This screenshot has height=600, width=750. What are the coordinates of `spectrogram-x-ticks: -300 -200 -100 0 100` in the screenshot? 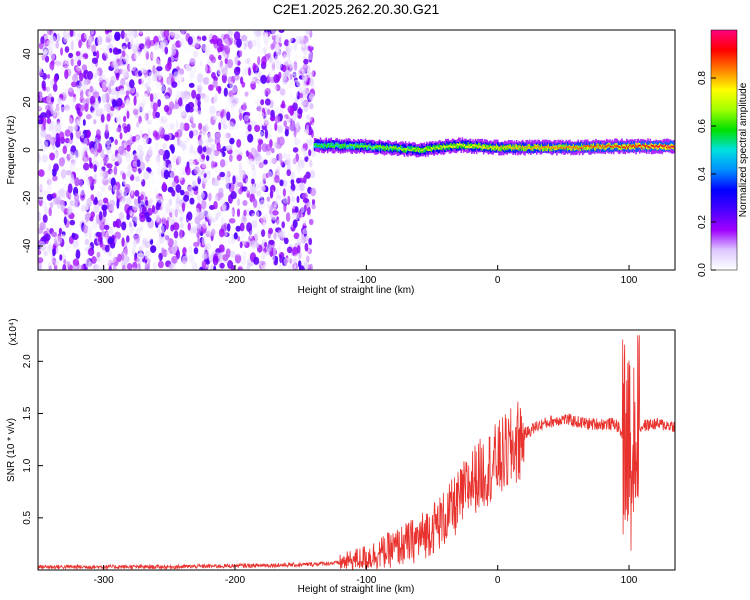 It's located at (366, 275).